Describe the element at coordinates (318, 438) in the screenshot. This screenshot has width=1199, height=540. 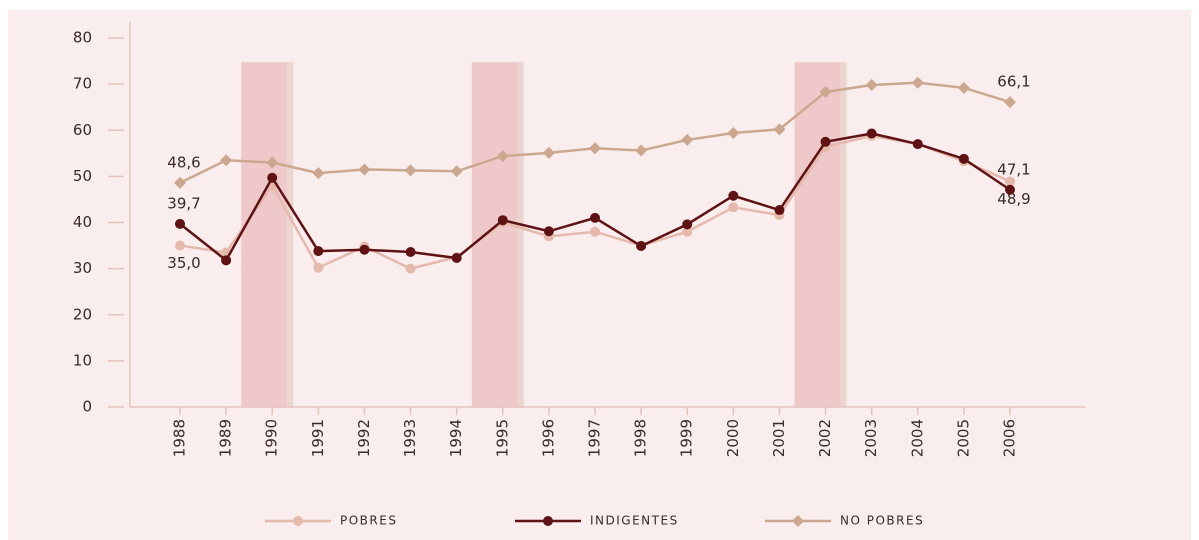
I see `x-tick-label: 1991` at that location.